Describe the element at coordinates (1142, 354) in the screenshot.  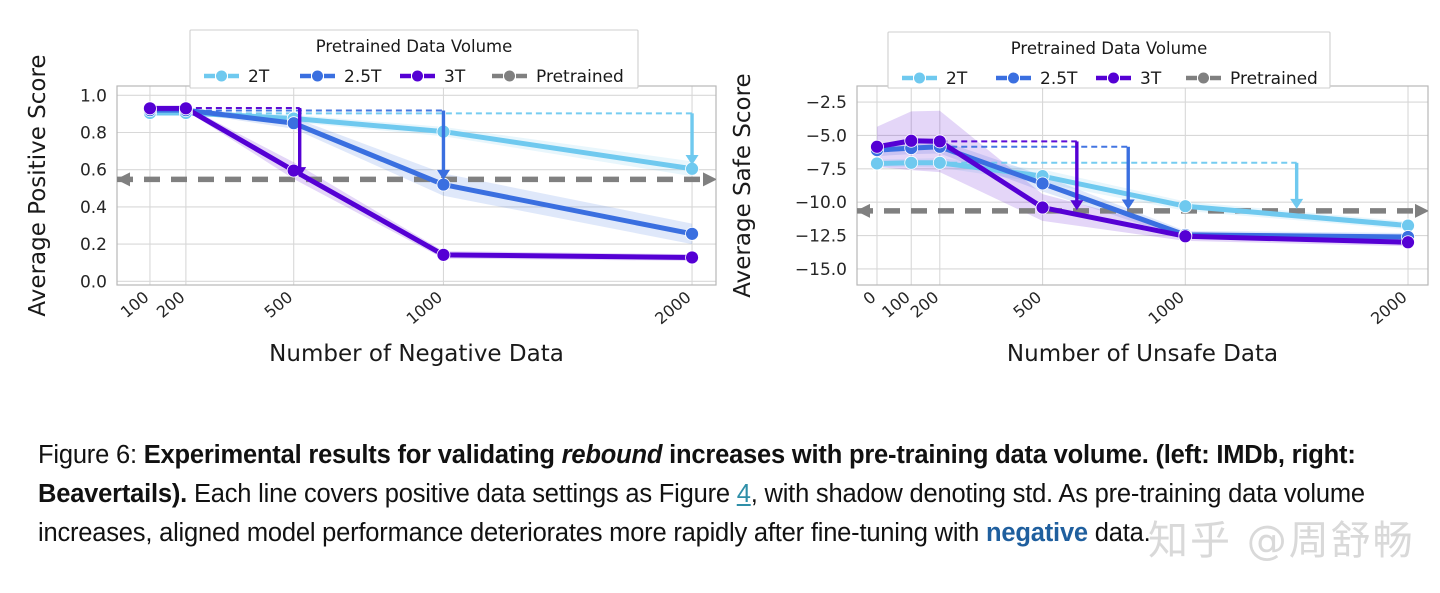
I see `svg-text: Number of Unsafe Data` at that location.